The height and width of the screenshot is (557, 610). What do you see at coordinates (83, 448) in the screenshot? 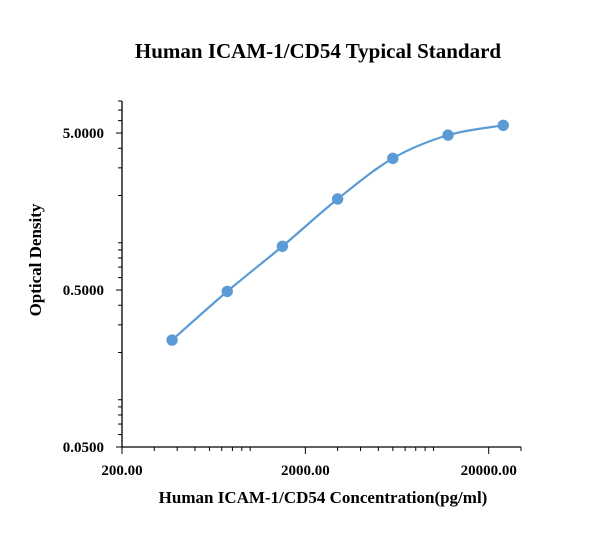
I see `y-tick-label: 0.0500` at bounding box center [83, 448].